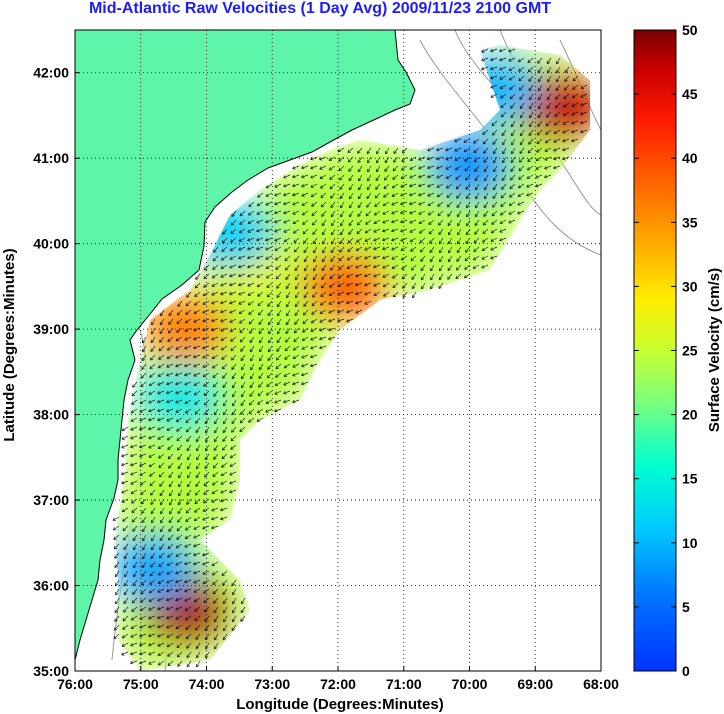 Image resolution: width=724 pixels, height=714 pixels. What do you see at coordinates (340, 704) in the screenshot?
I see `x-axis-label: Longitude (Degrees:Minutes)` at bounding box center [340, 704].